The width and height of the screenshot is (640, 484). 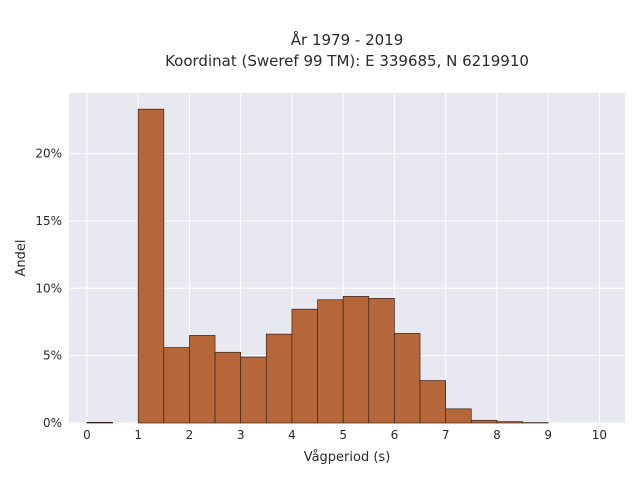 What do you see at coordinates (52, 423) in the screenshot?
I see `y-tick-label: 0%` at bounding box center [52, 423].